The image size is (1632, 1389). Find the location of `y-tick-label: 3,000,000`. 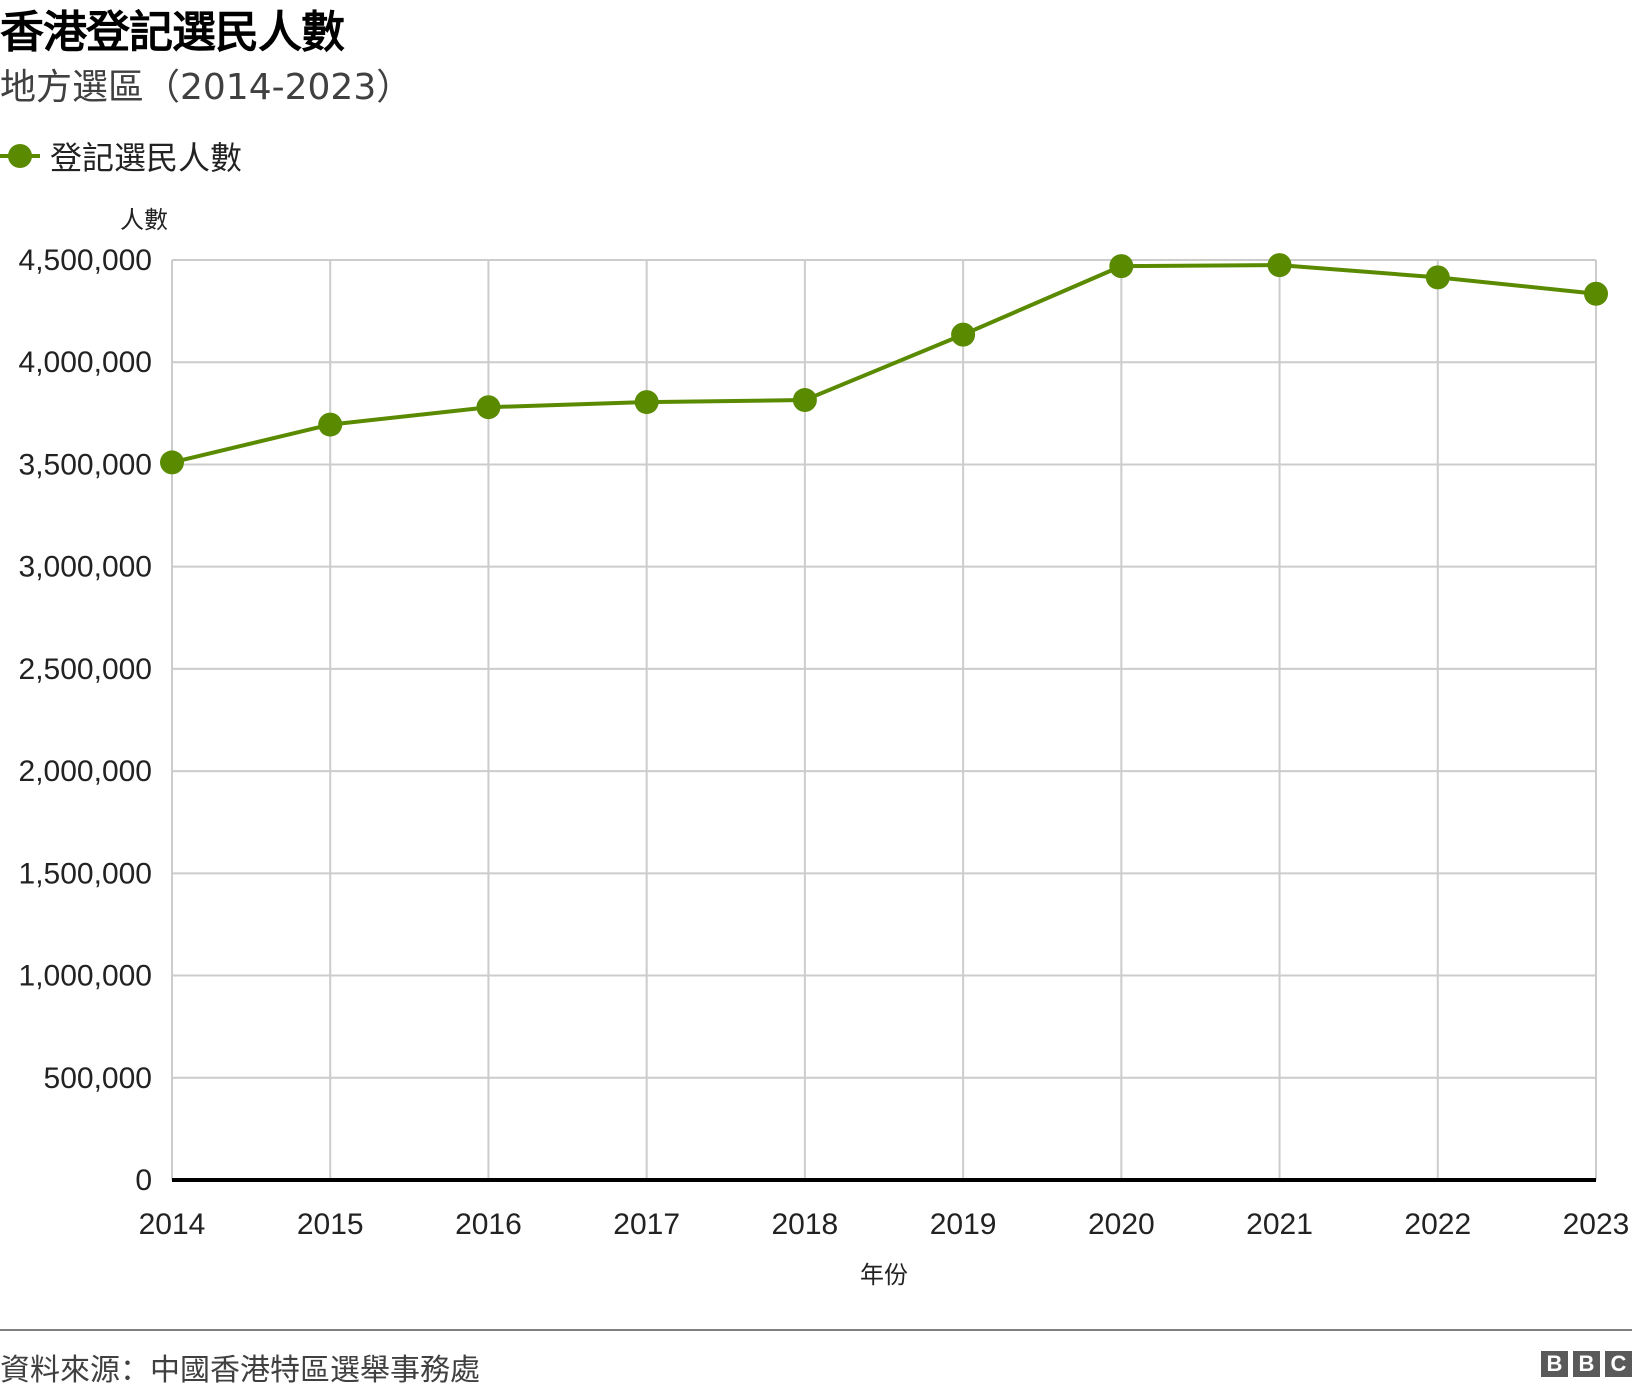

y-tick-label: 3,000,000 is located at coordinates (85, 567).